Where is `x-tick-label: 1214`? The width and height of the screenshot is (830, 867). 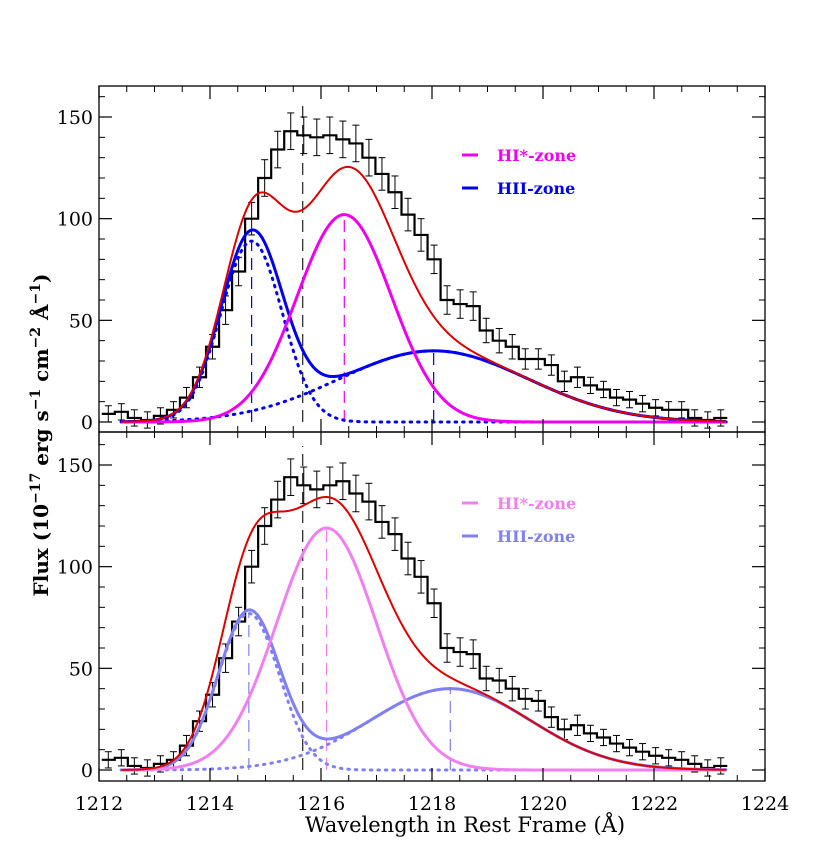
x-tick-label: 1214 is located at coordinates (210, 804).